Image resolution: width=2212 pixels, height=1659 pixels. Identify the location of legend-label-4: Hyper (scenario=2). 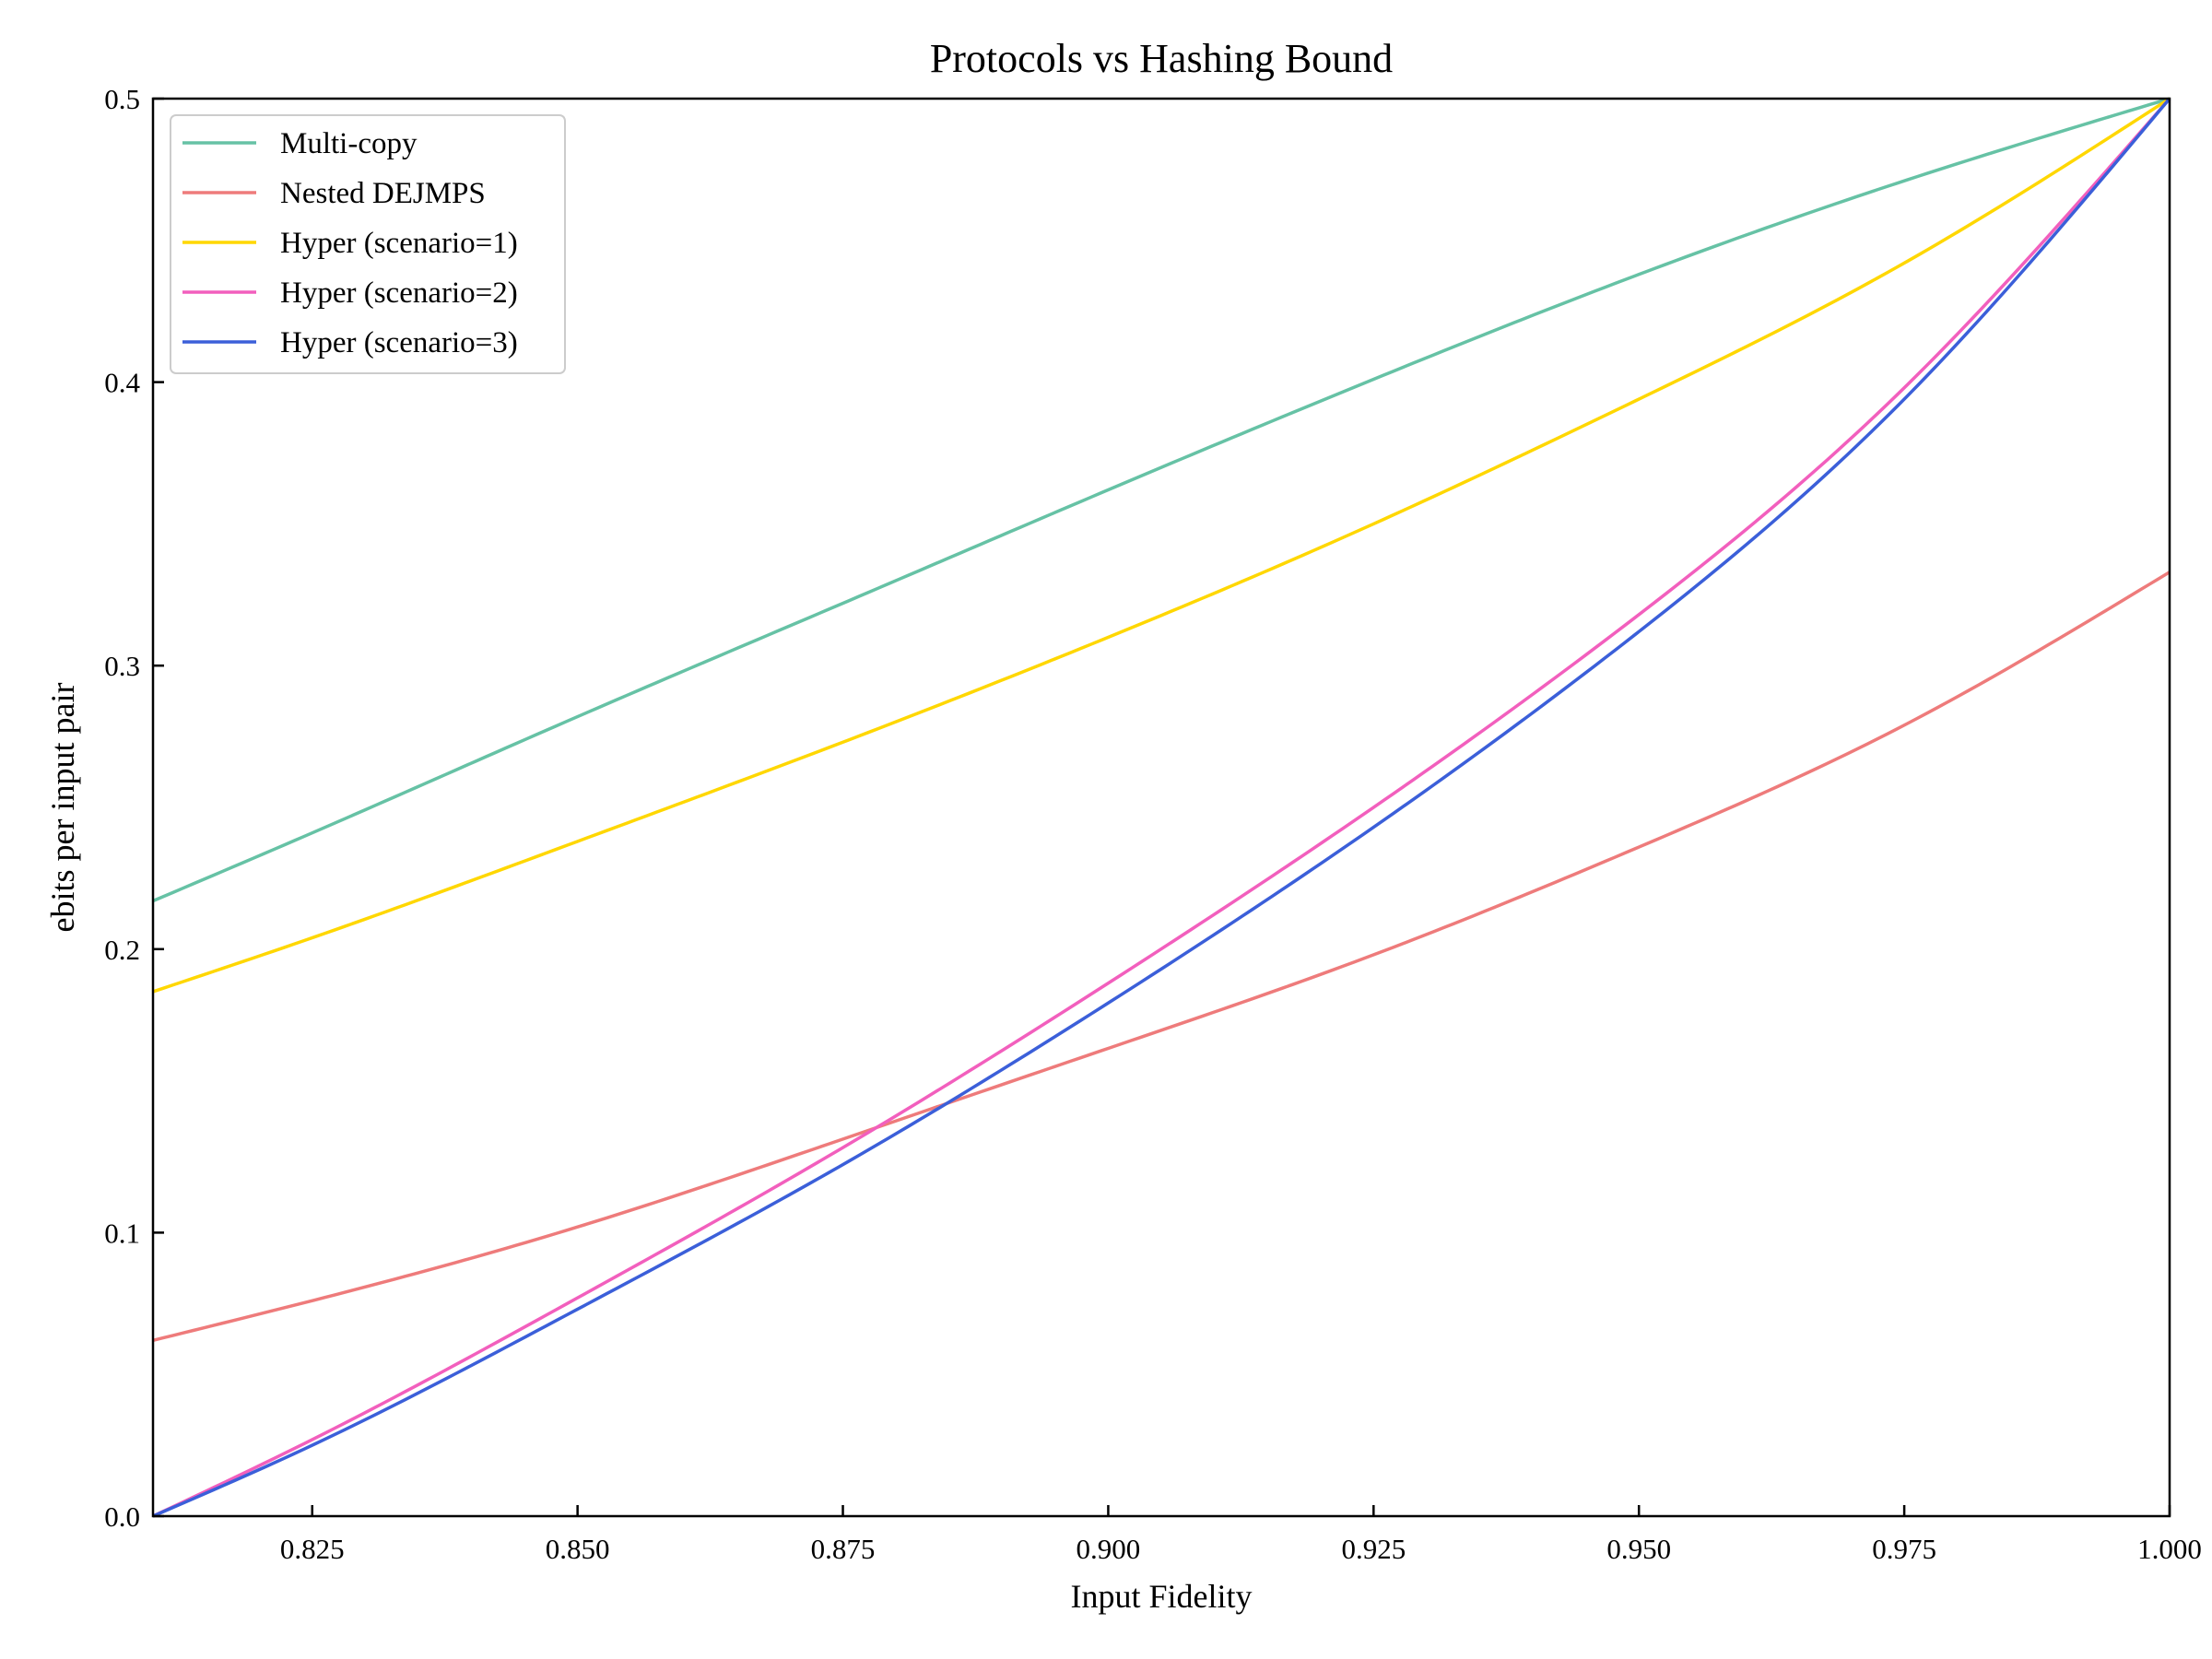
(399, 293).